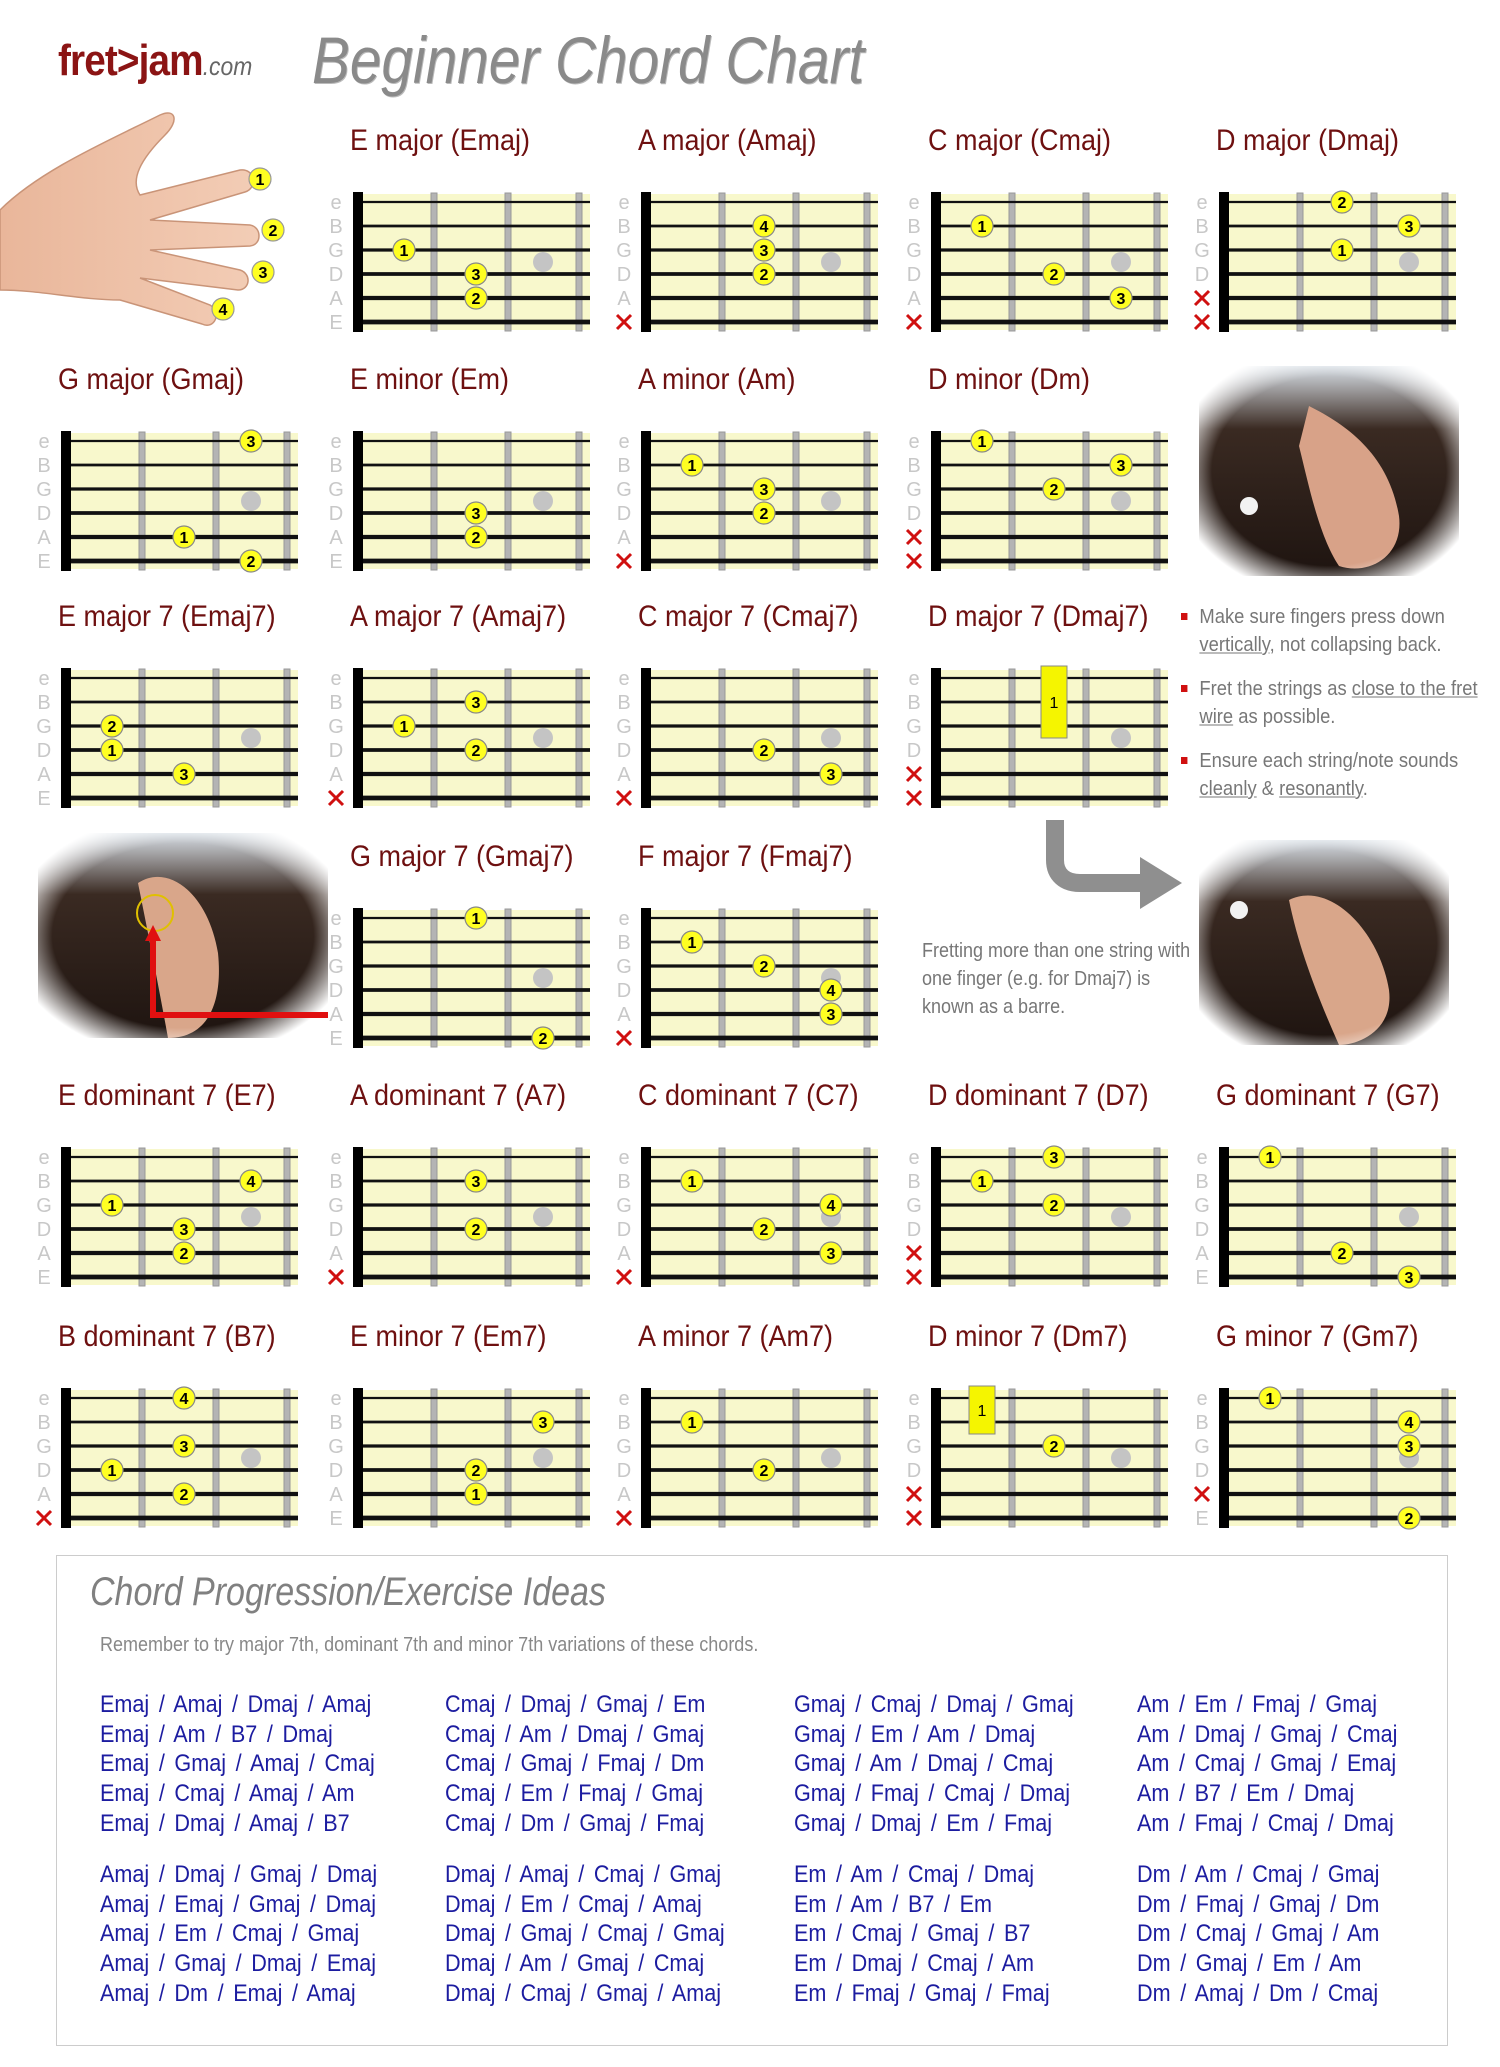 This screenshot has height=2067, width=1500. What do you see at coordinates (1321, 789) in the screenshot?
I see `tip-emphasis: resonantly` at bounding box center [1321, 789].